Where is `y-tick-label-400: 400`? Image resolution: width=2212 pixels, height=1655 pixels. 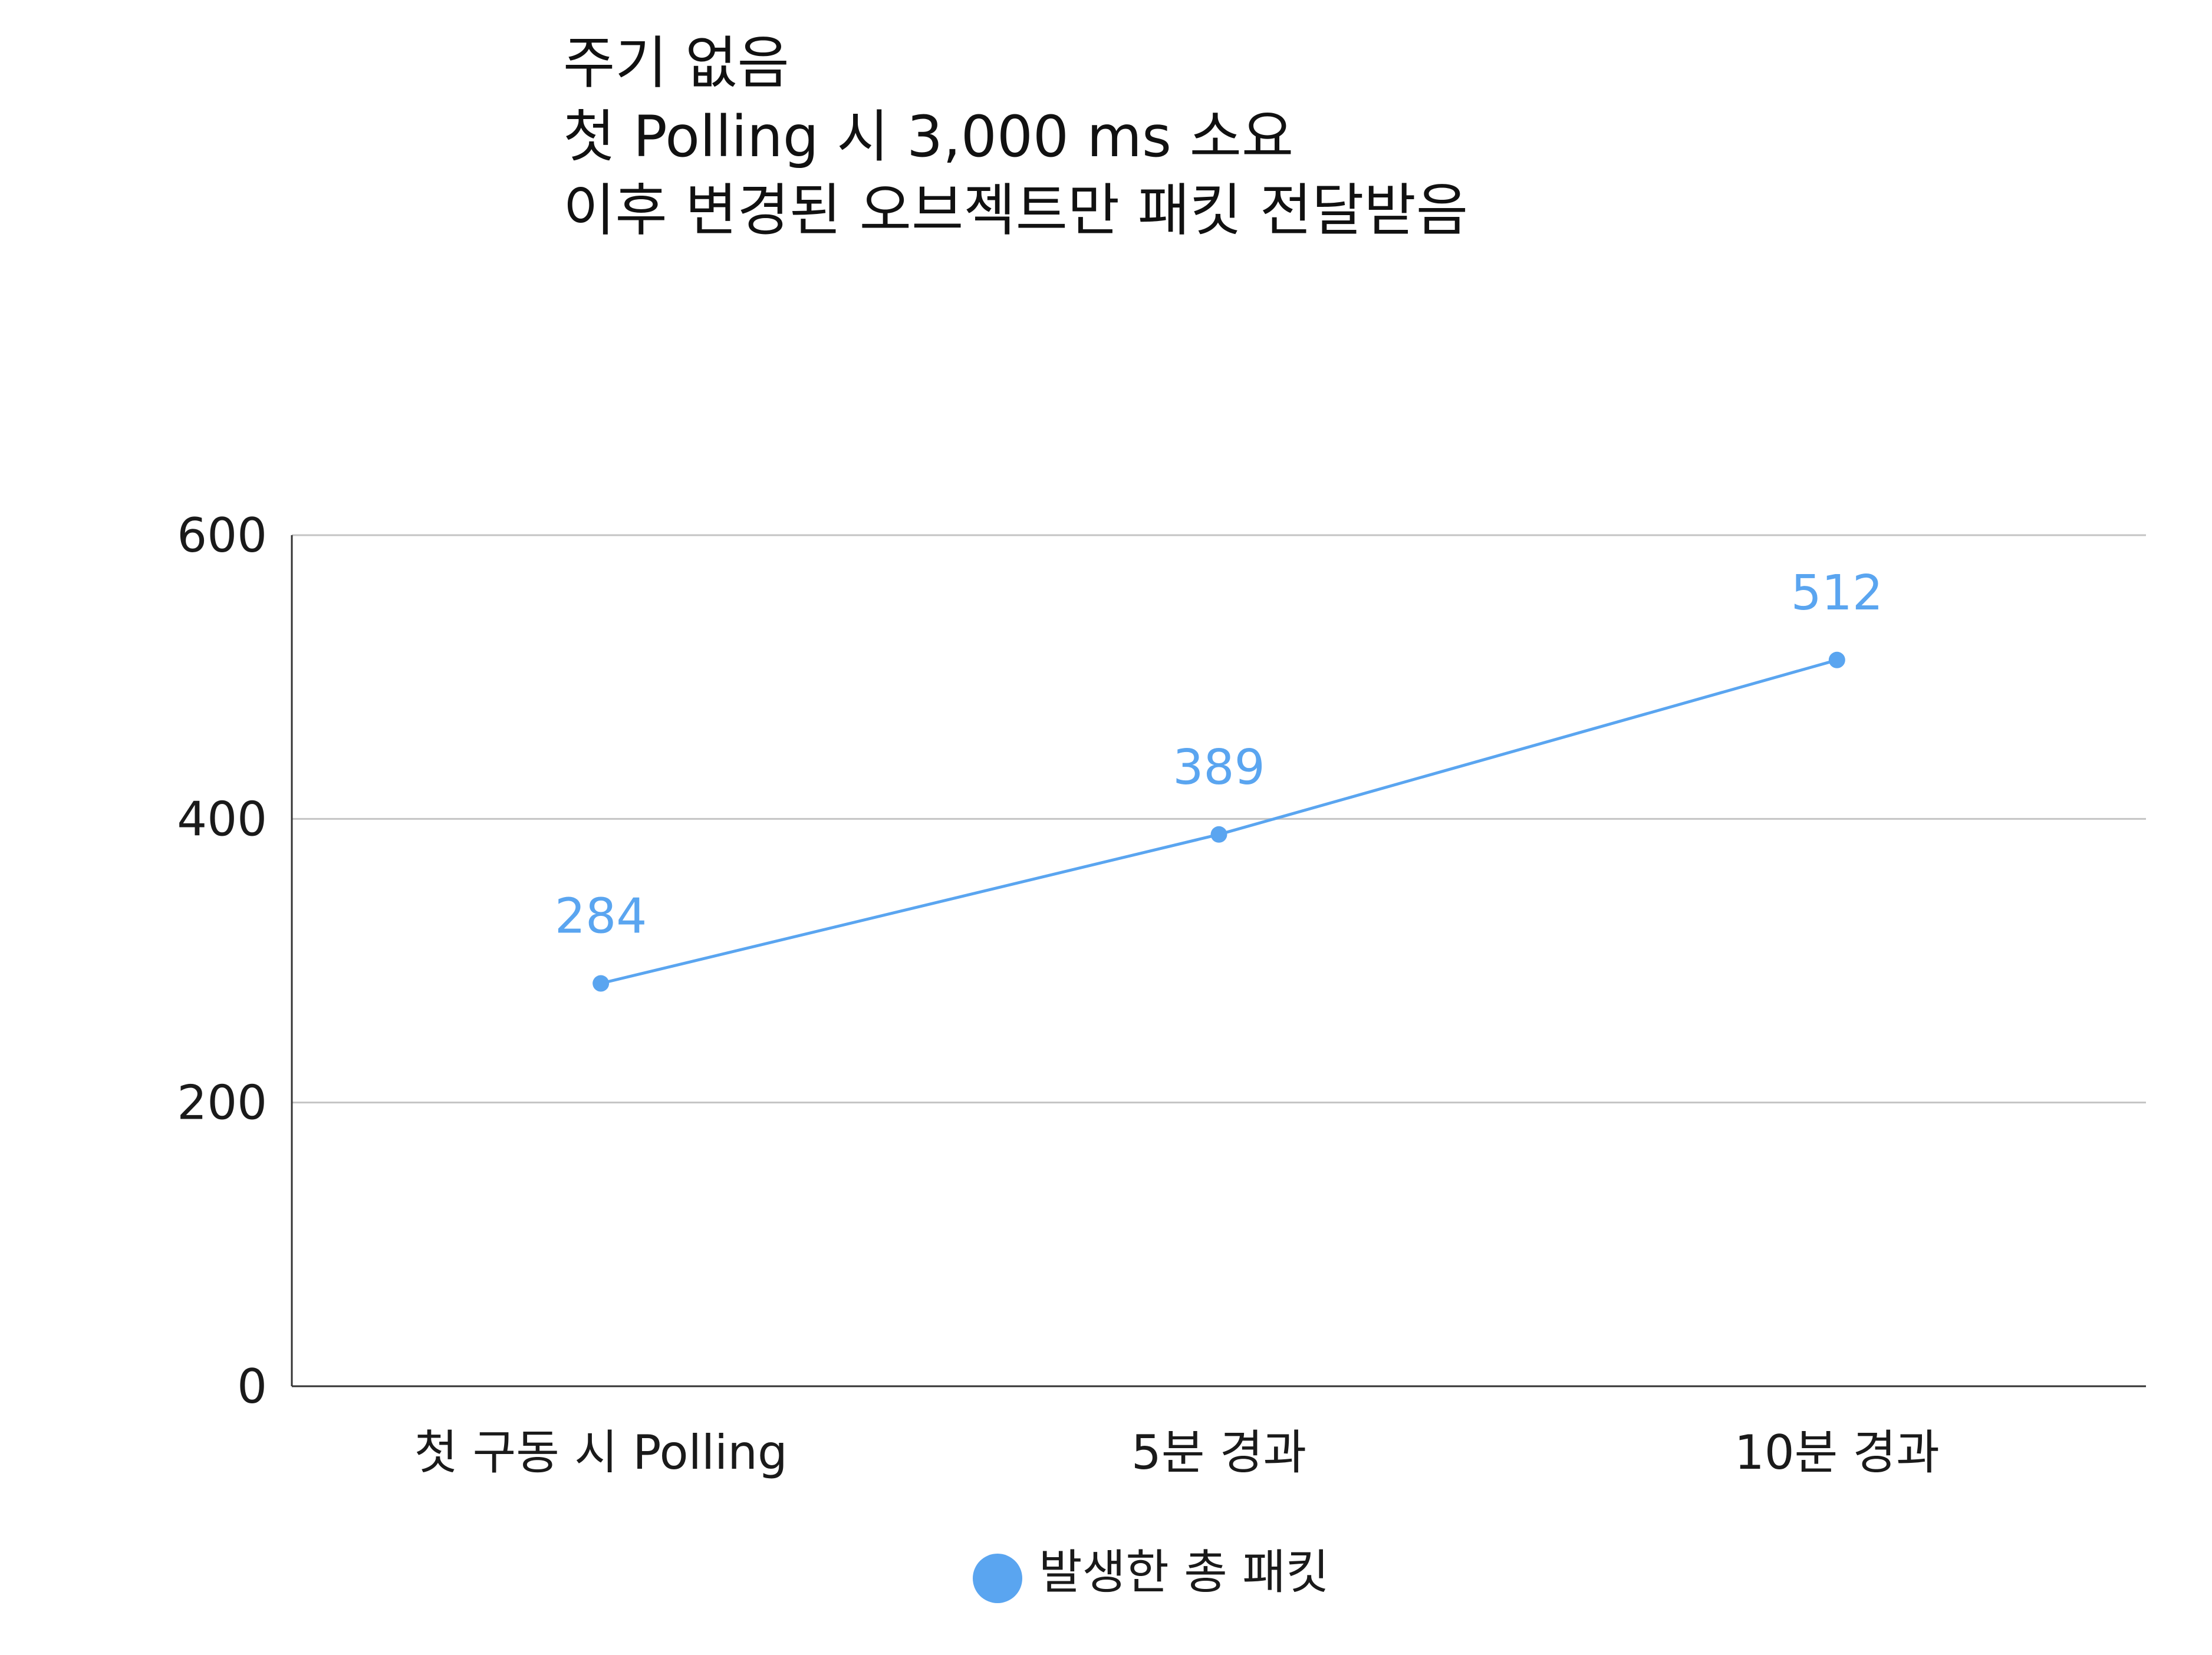 y-tick-label-400: 400 is located at coordinates (222, 819).